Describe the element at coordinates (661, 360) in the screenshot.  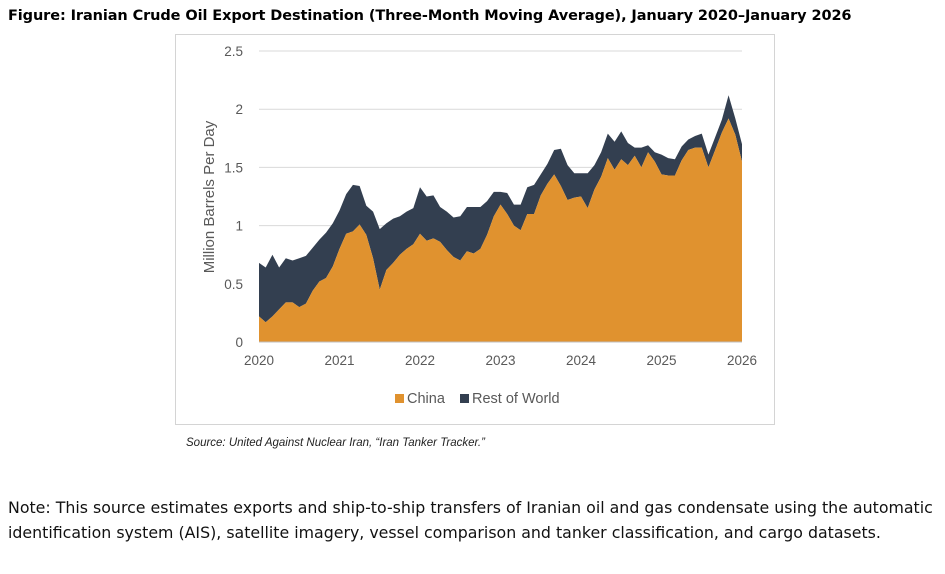
I see `x-tick-label: 2025` at that location.